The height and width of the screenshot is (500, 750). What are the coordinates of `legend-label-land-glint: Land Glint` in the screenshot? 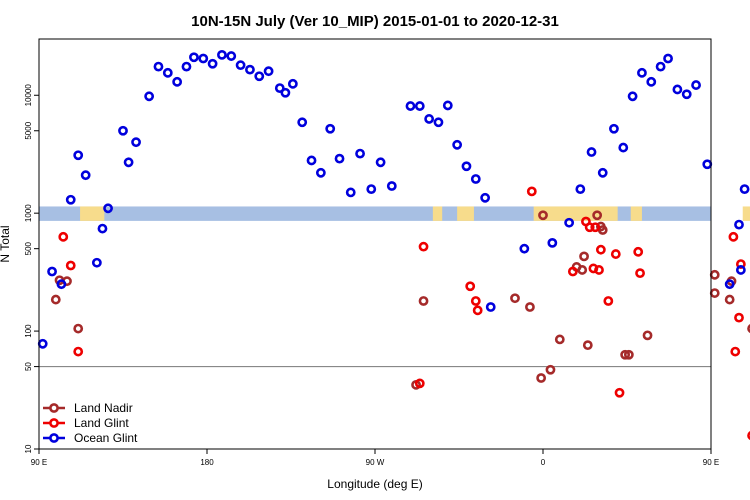 It's located at (101, 423).